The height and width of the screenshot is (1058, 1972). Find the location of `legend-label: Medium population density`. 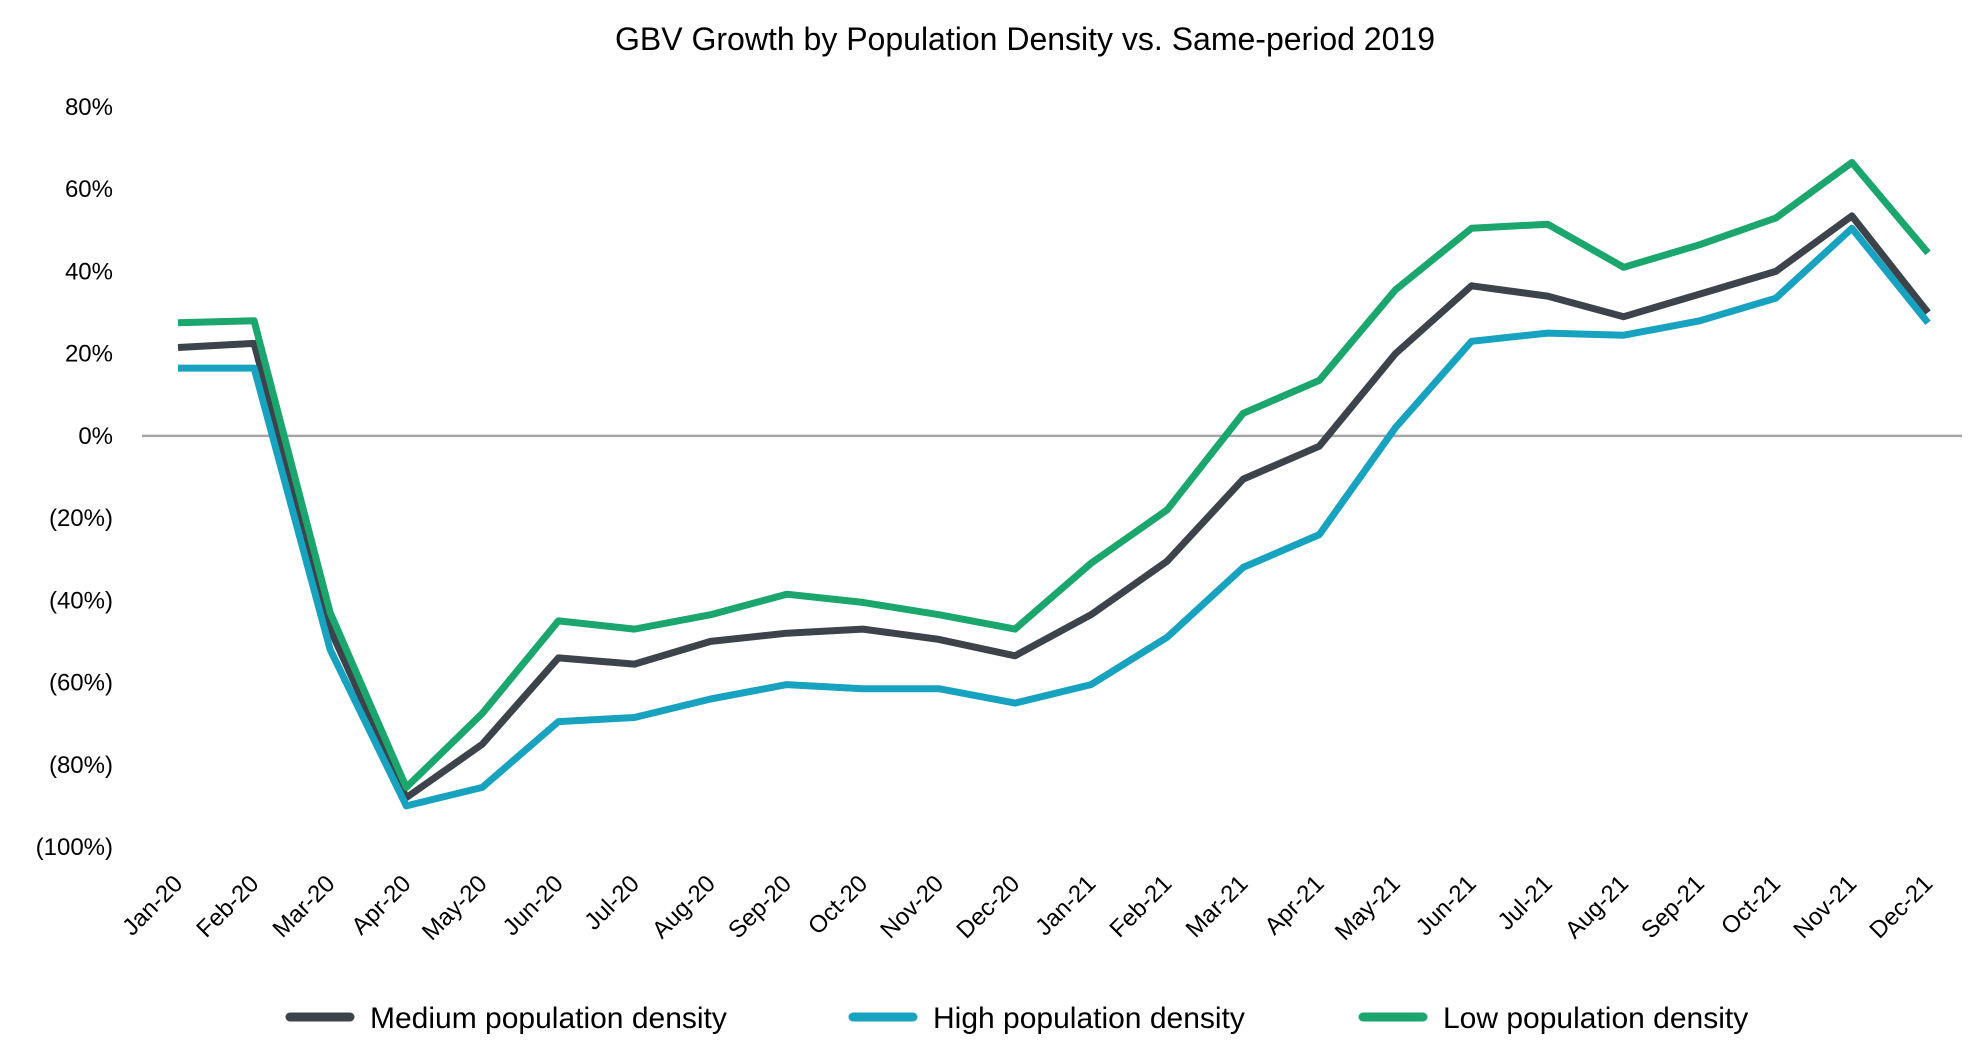

legend-label: Medium population density is located at coordinates (548, 1018).